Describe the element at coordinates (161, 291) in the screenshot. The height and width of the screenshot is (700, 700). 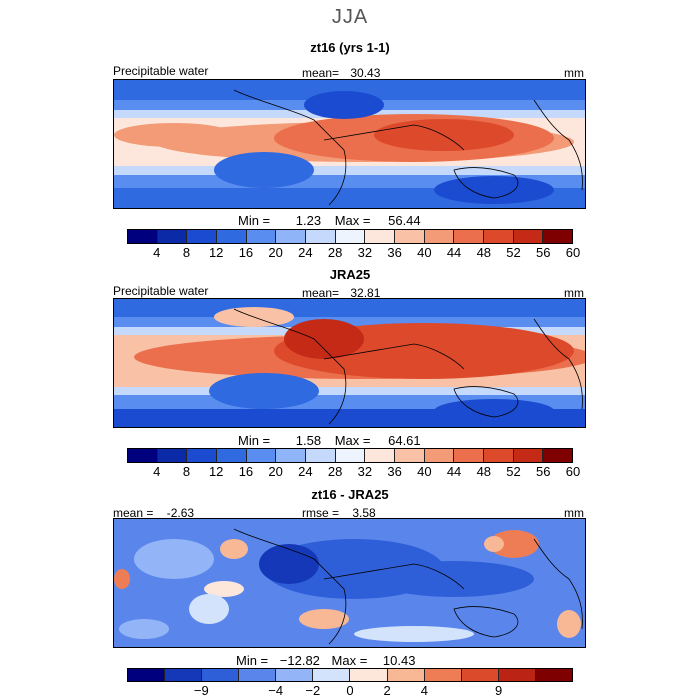
I see `panel-2-variable-label: Precipitable water` at that location.